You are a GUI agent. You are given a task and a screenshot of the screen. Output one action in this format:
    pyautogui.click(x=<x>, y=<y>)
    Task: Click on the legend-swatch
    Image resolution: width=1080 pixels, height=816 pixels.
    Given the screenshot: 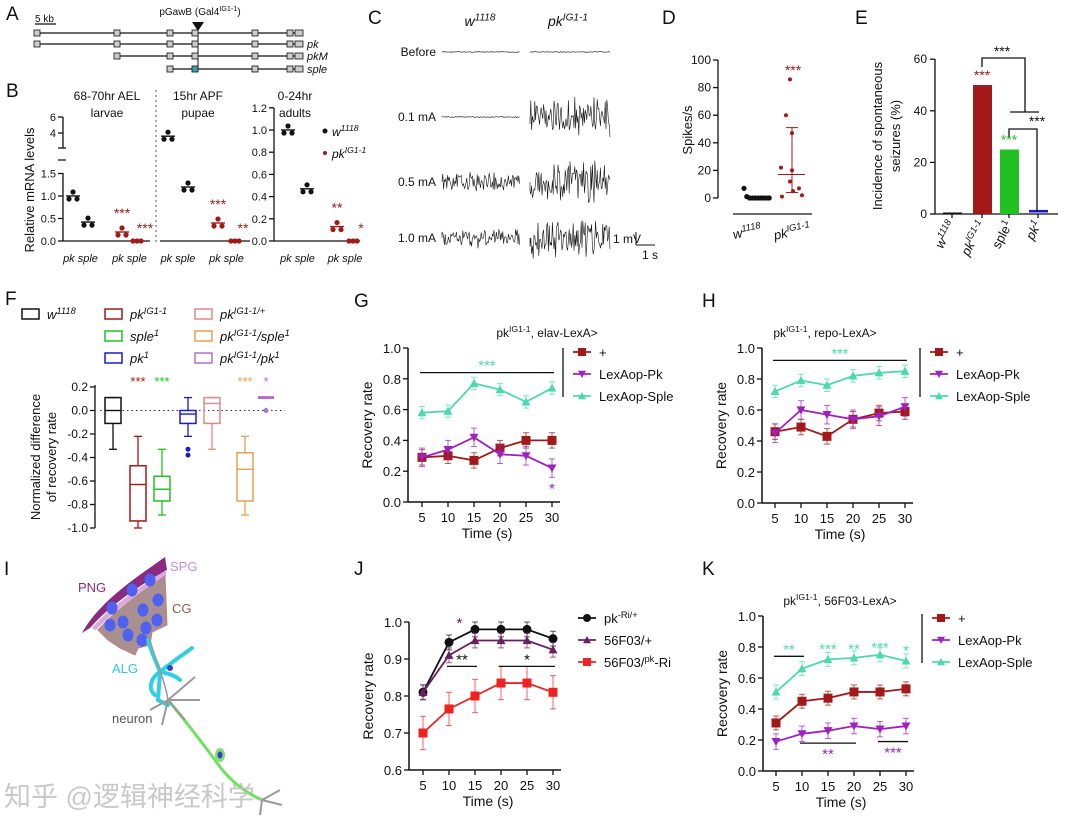 What is the action you would take?
    pyautogui.click(x=203, y=336)
    